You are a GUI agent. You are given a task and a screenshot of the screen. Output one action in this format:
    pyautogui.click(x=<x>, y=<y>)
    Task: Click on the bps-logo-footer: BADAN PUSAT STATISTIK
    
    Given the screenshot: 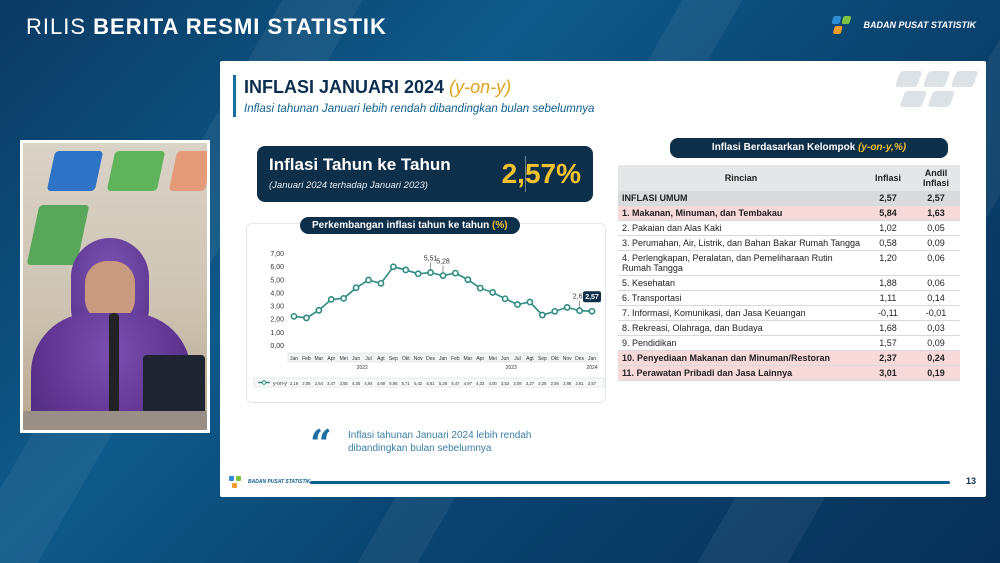 What is the action you would take?
    pyautogui.click(x=269, y=482)
    